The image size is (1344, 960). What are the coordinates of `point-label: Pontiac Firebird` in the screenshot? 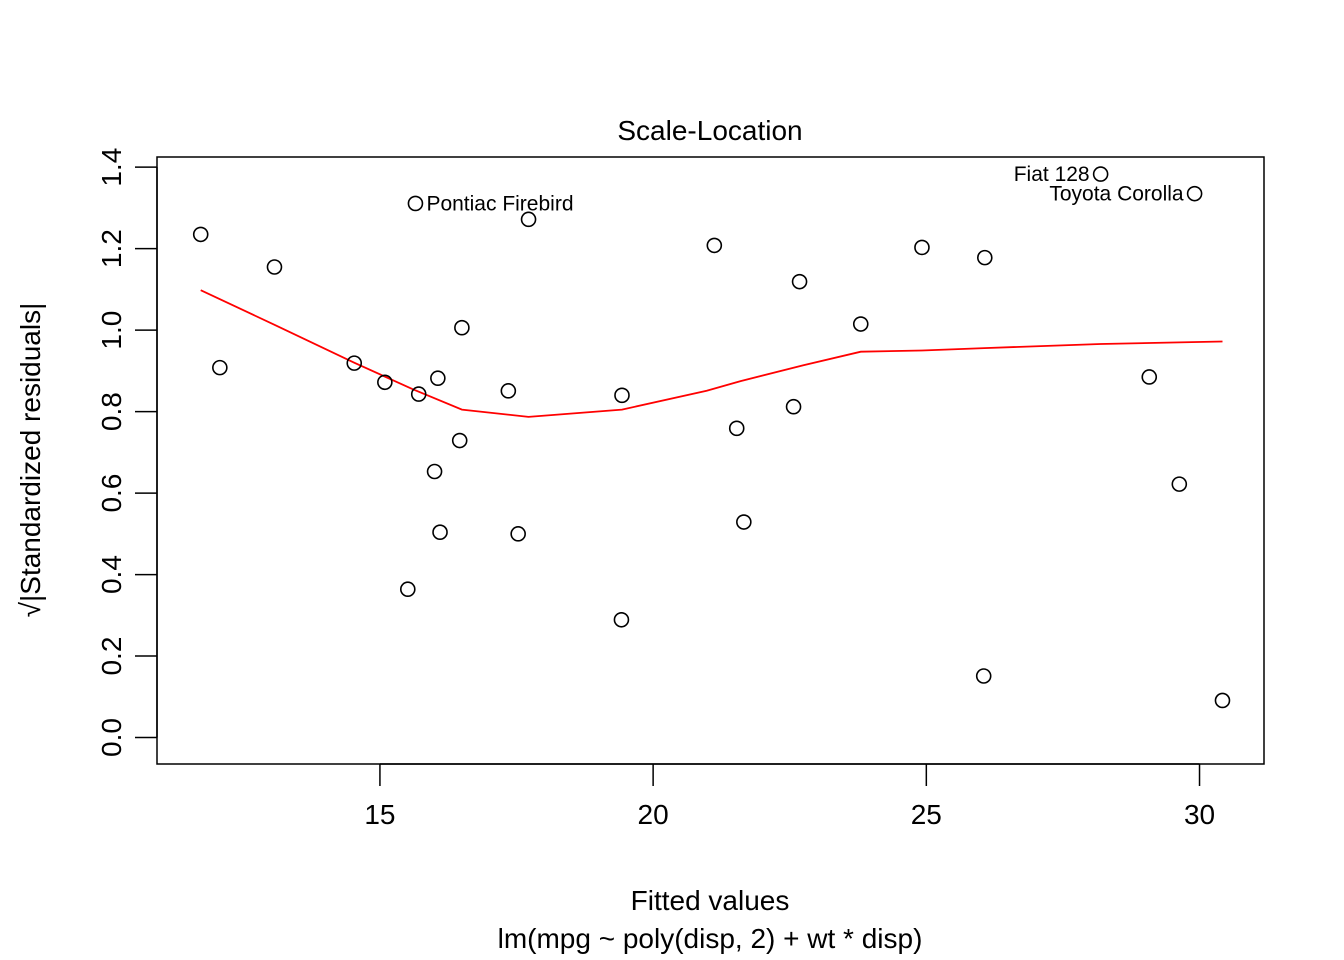 It's located at (499, 203).